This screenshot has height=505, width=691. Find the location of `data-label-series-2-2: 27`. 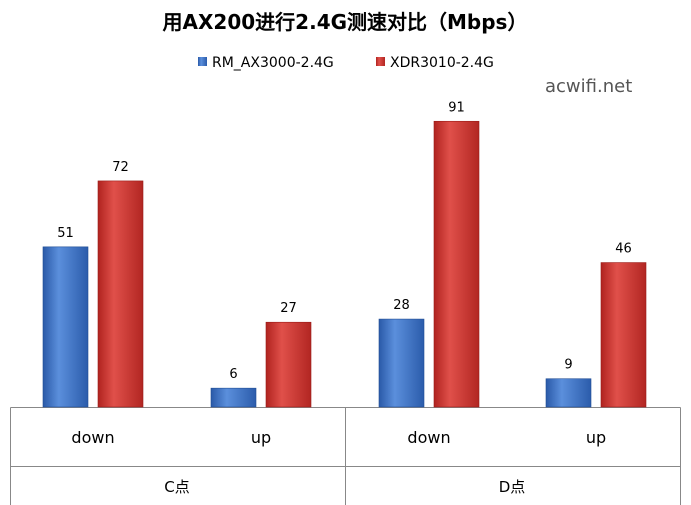

data-label-series-2-2: 27 is located at coordinates (288, 308).